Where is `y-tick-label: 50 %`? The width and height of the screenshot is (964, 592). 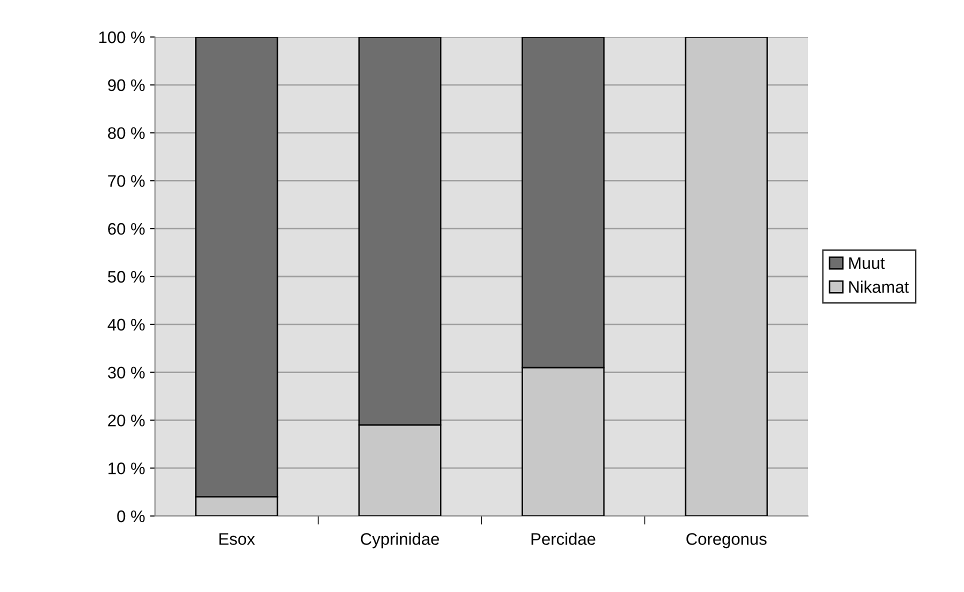
y-tick-label: 50 % is located at coordinates (126, 276).